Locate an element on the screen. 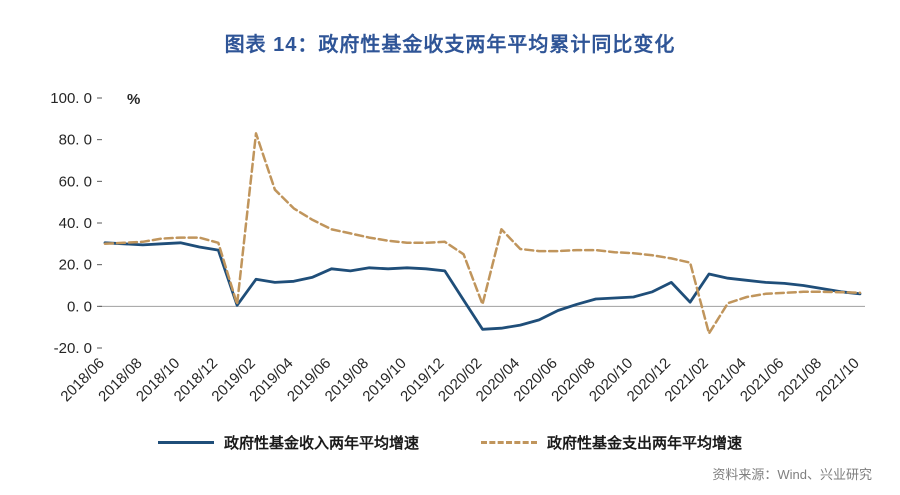 The image size is (900, 495). chart-legend: 政府性基金收入两年平均增速 政府性基金支出两年平均增速 is located at coordinates (450, 442).